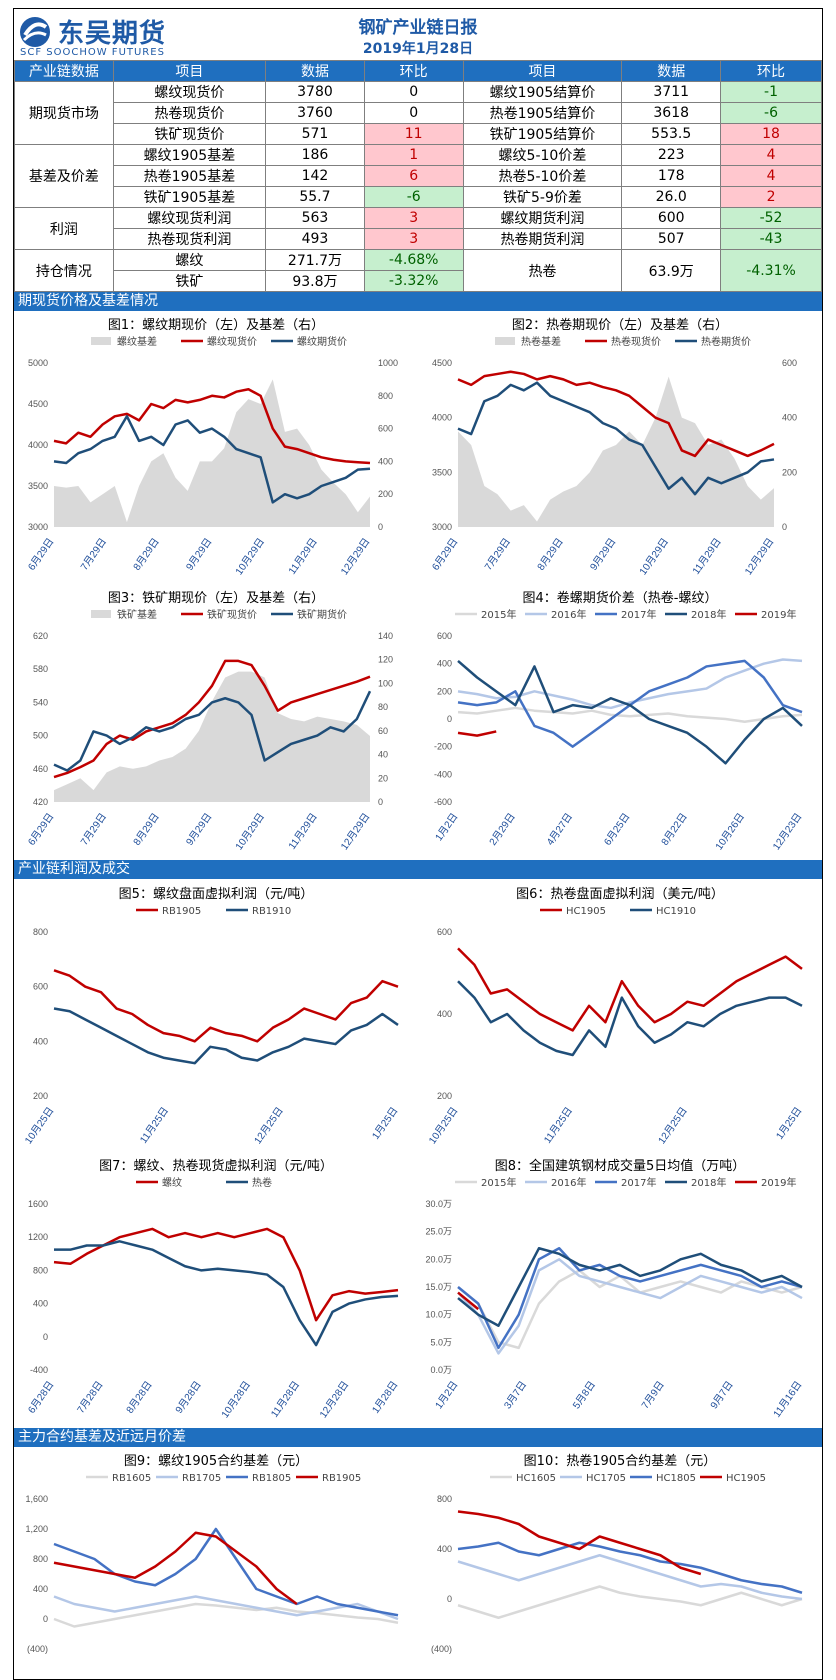  I want to click on line-series-螺纹现货价, so click(212, 426).